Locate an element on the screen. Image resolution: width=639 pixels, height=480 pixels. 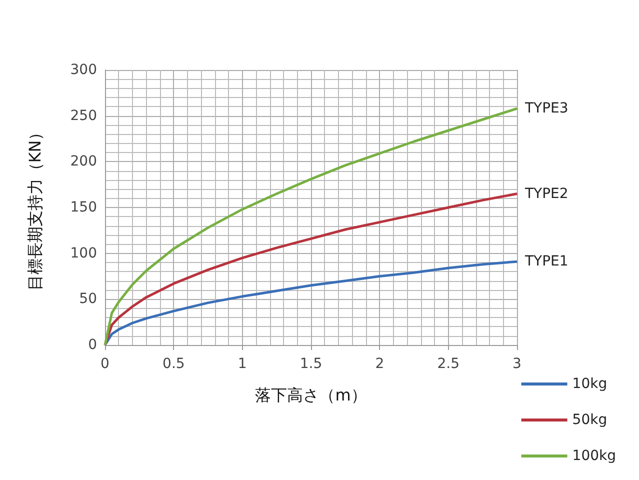
x-tick-label: 0.5 is located at coordinates (173, 364).